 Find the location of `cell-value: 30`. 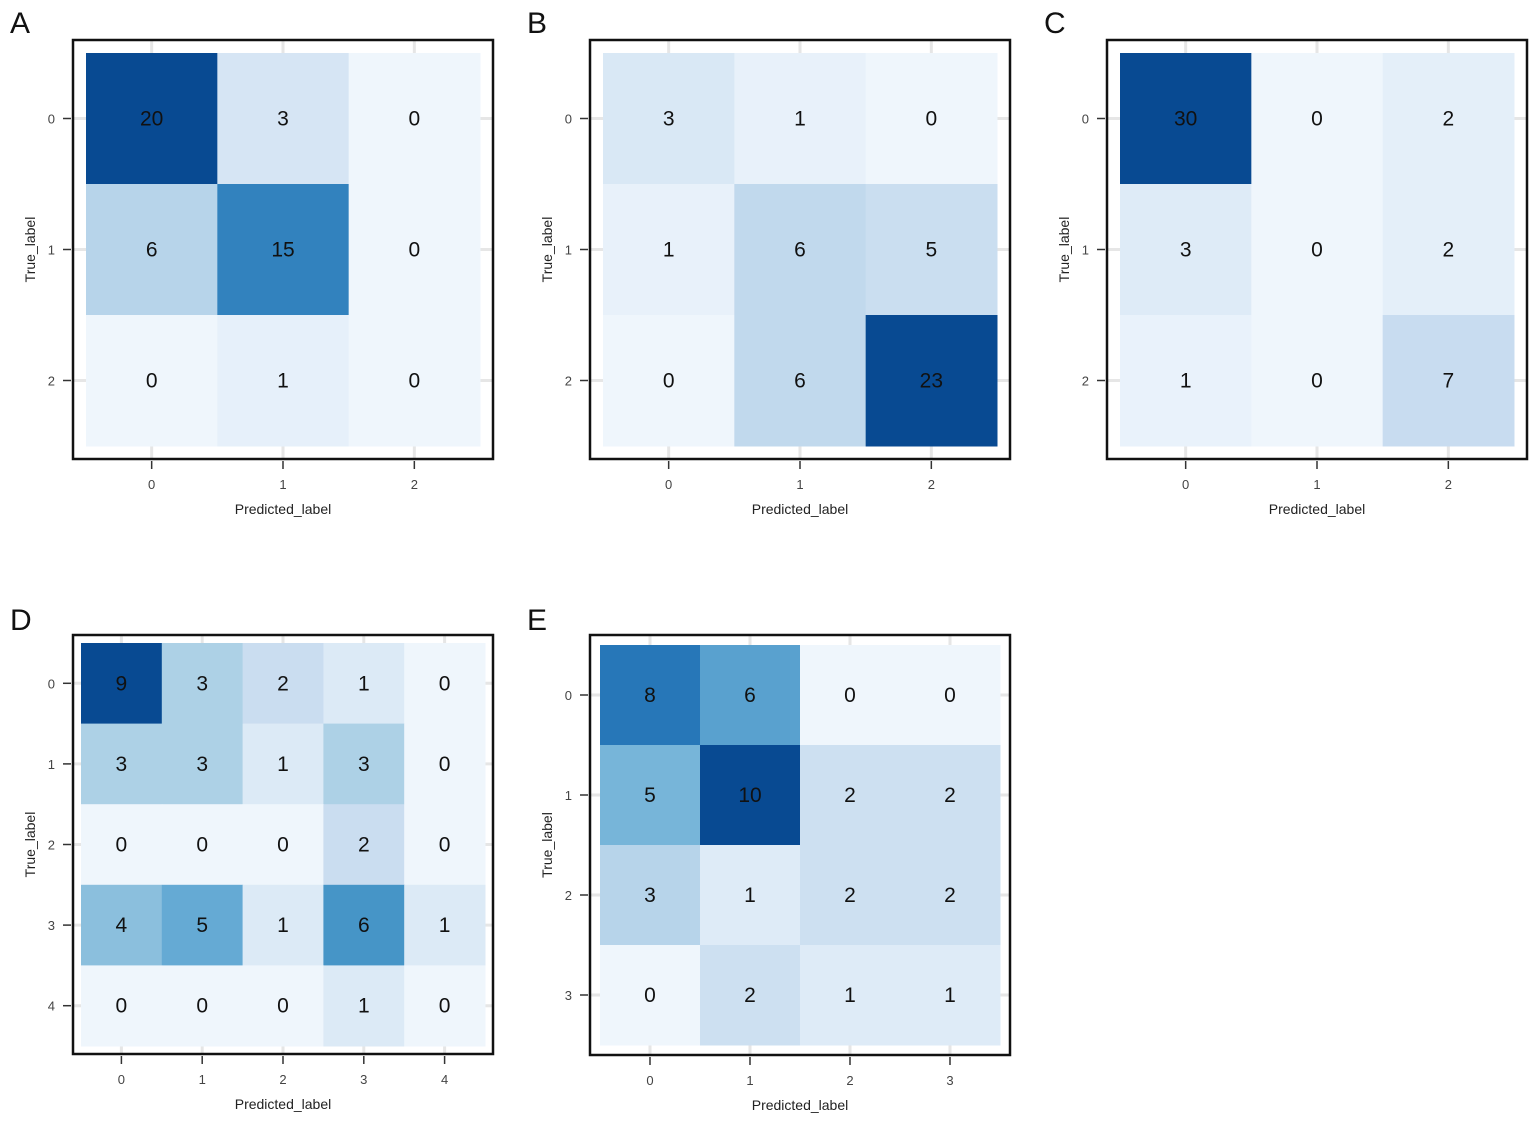

cell-value: 30 is located at coordinates (1185, 119).